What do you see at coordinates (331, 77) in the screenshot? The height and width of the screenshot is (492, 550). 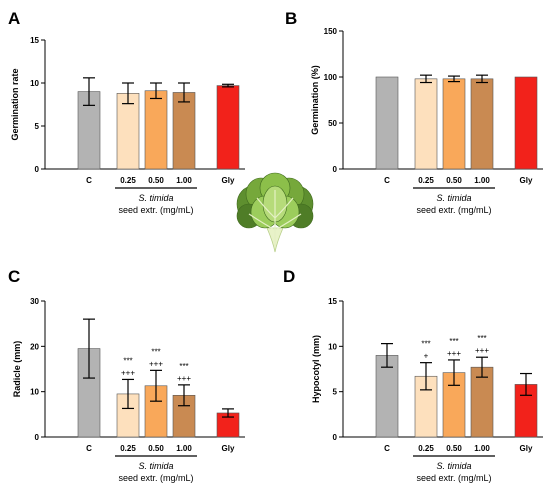 I see `y-tick-label: 100` at bounding box center [331, 77].